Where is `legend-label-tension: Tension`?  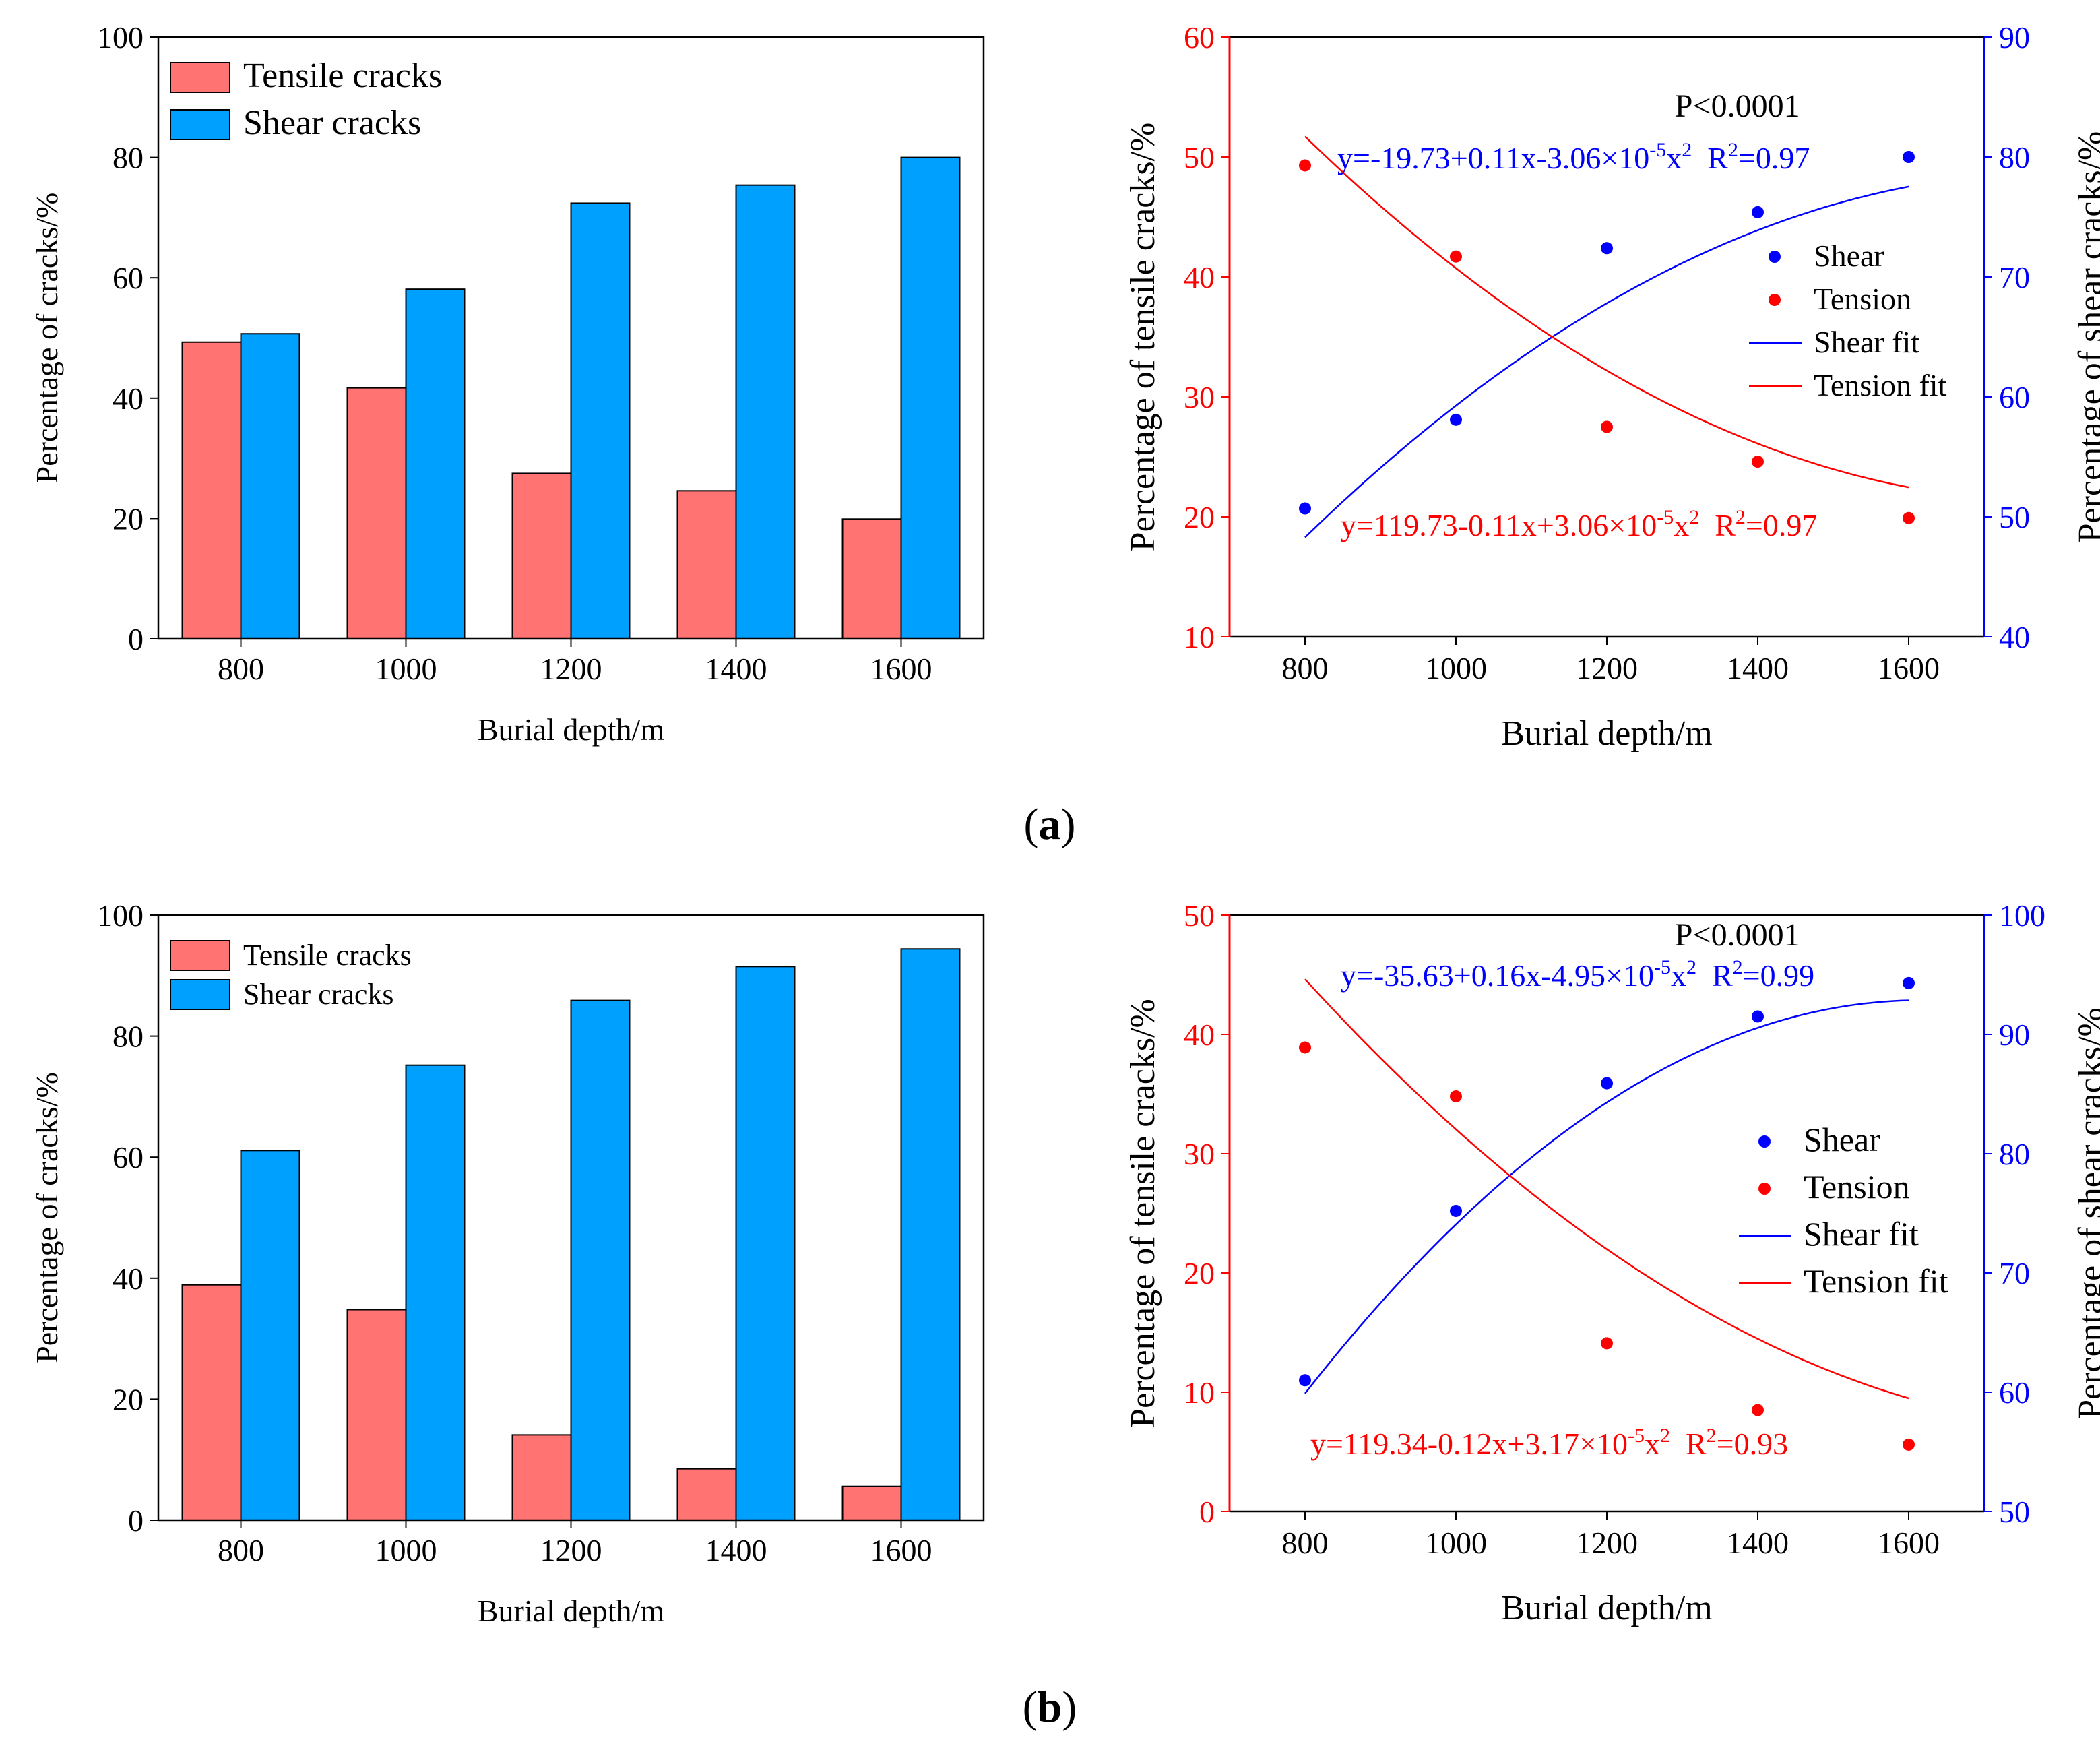 legend-label-tension: Tension is located at coordinates (1862, 299).